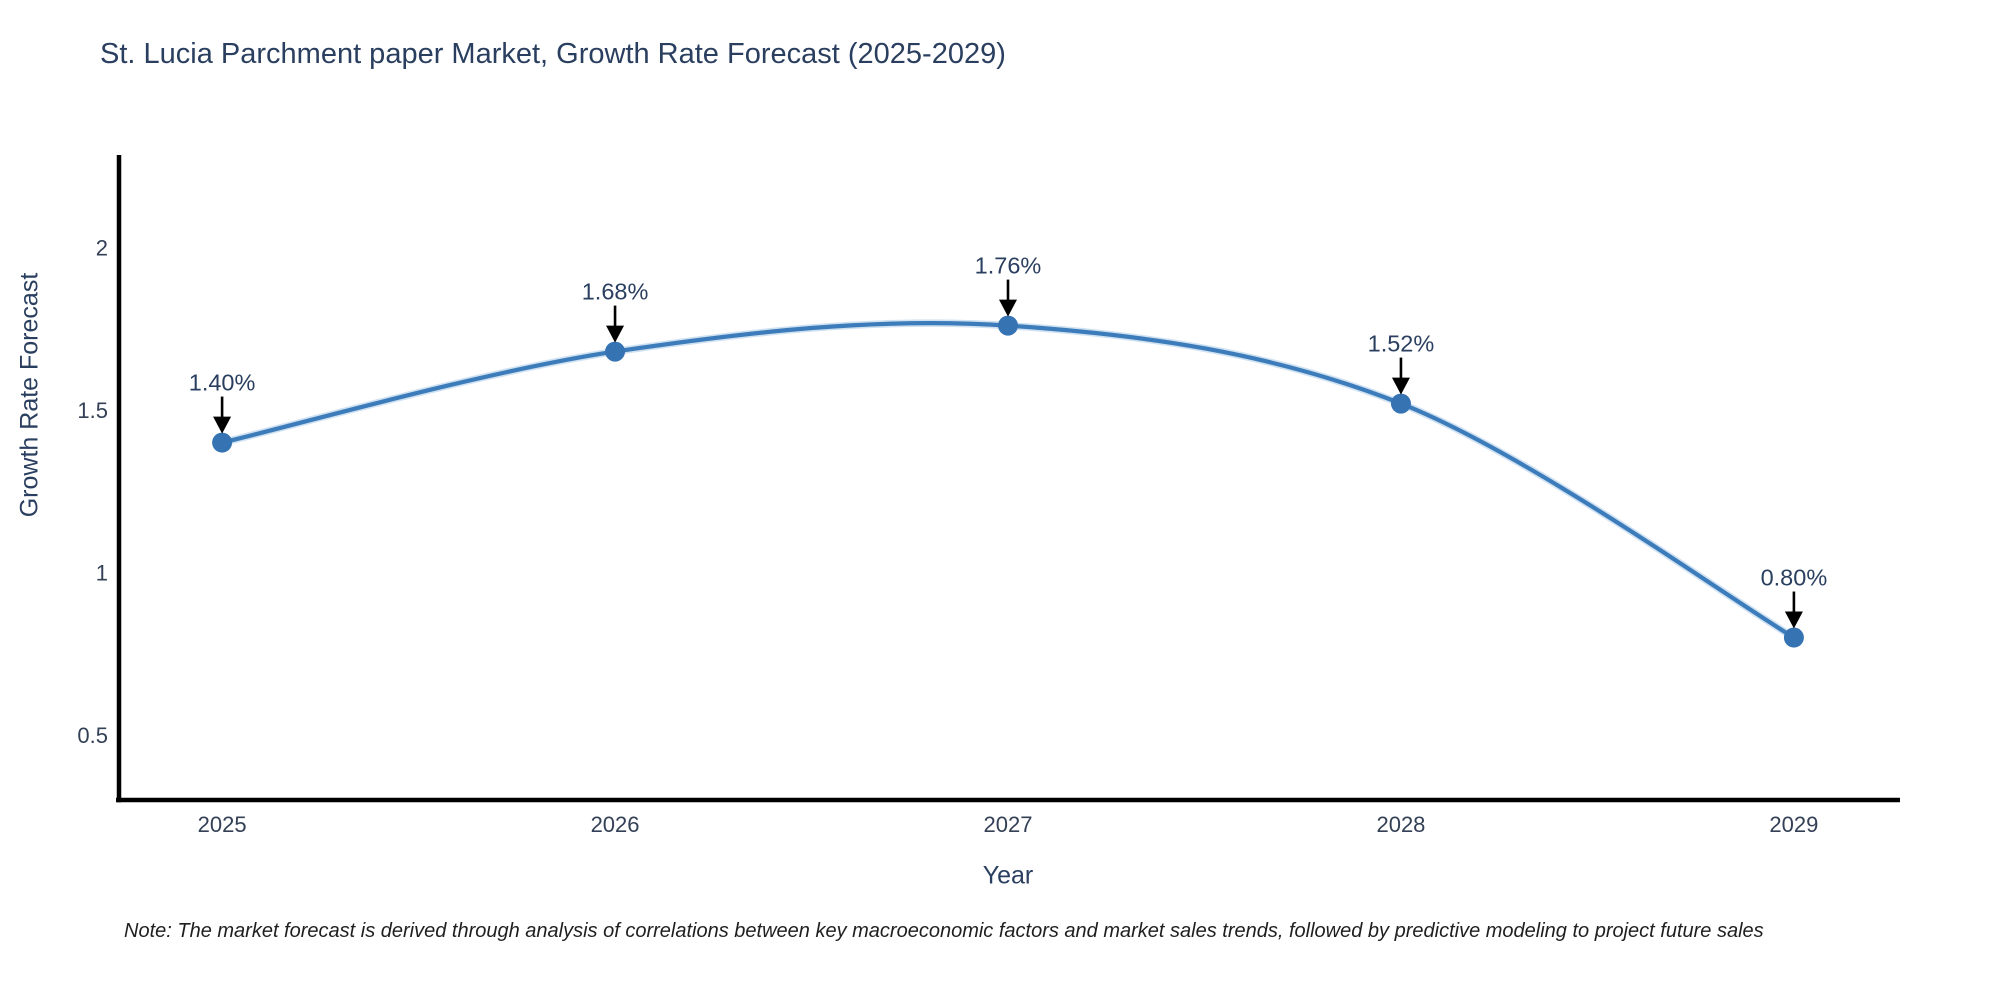 The image size is (2000, 1000). What do you see at coordinates (92, 735) in the screenshot?
I see `y-tick-label: 0.5` at bounding box center [92, 735].